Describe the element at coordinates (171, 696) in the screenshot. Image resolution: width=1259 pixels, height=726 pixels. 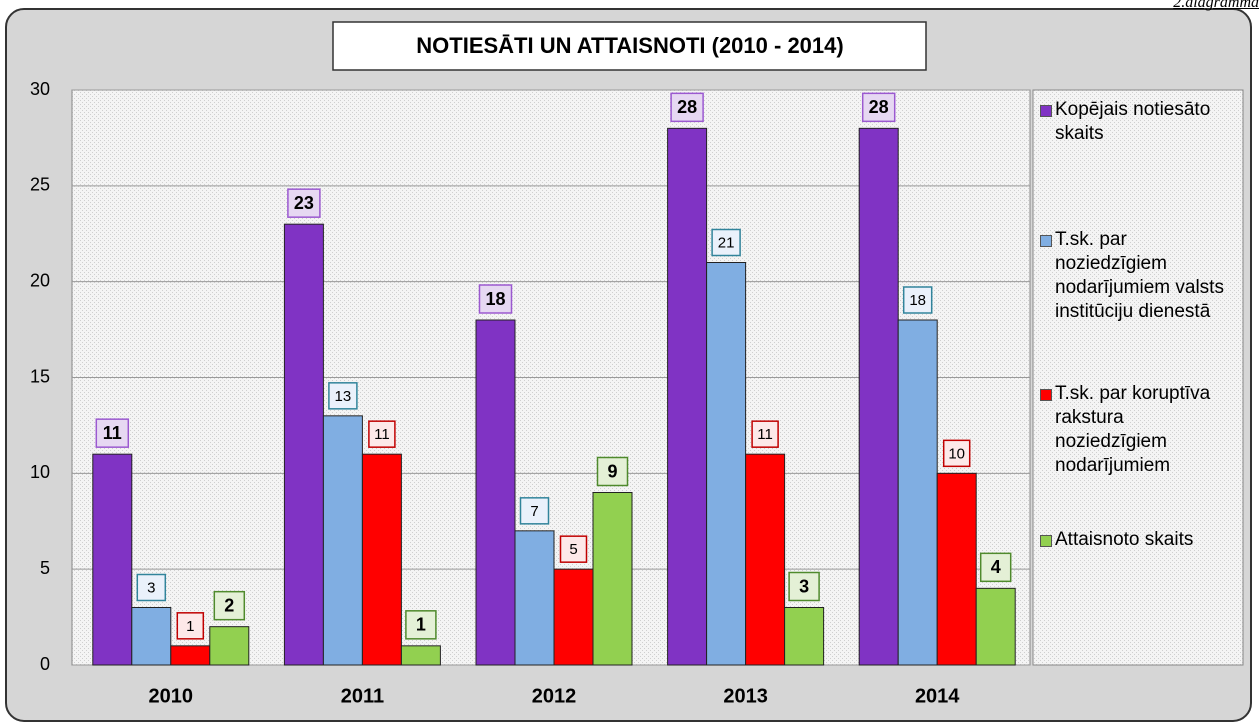
I see `x-tick-label: 2010` at that location.